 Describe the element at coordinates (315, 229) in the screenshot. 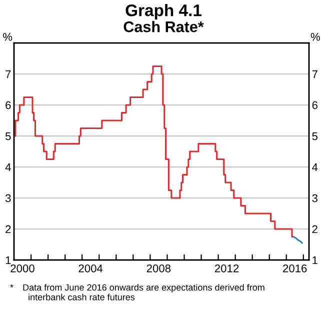

I see `y2-tick-label: 2` at that location.